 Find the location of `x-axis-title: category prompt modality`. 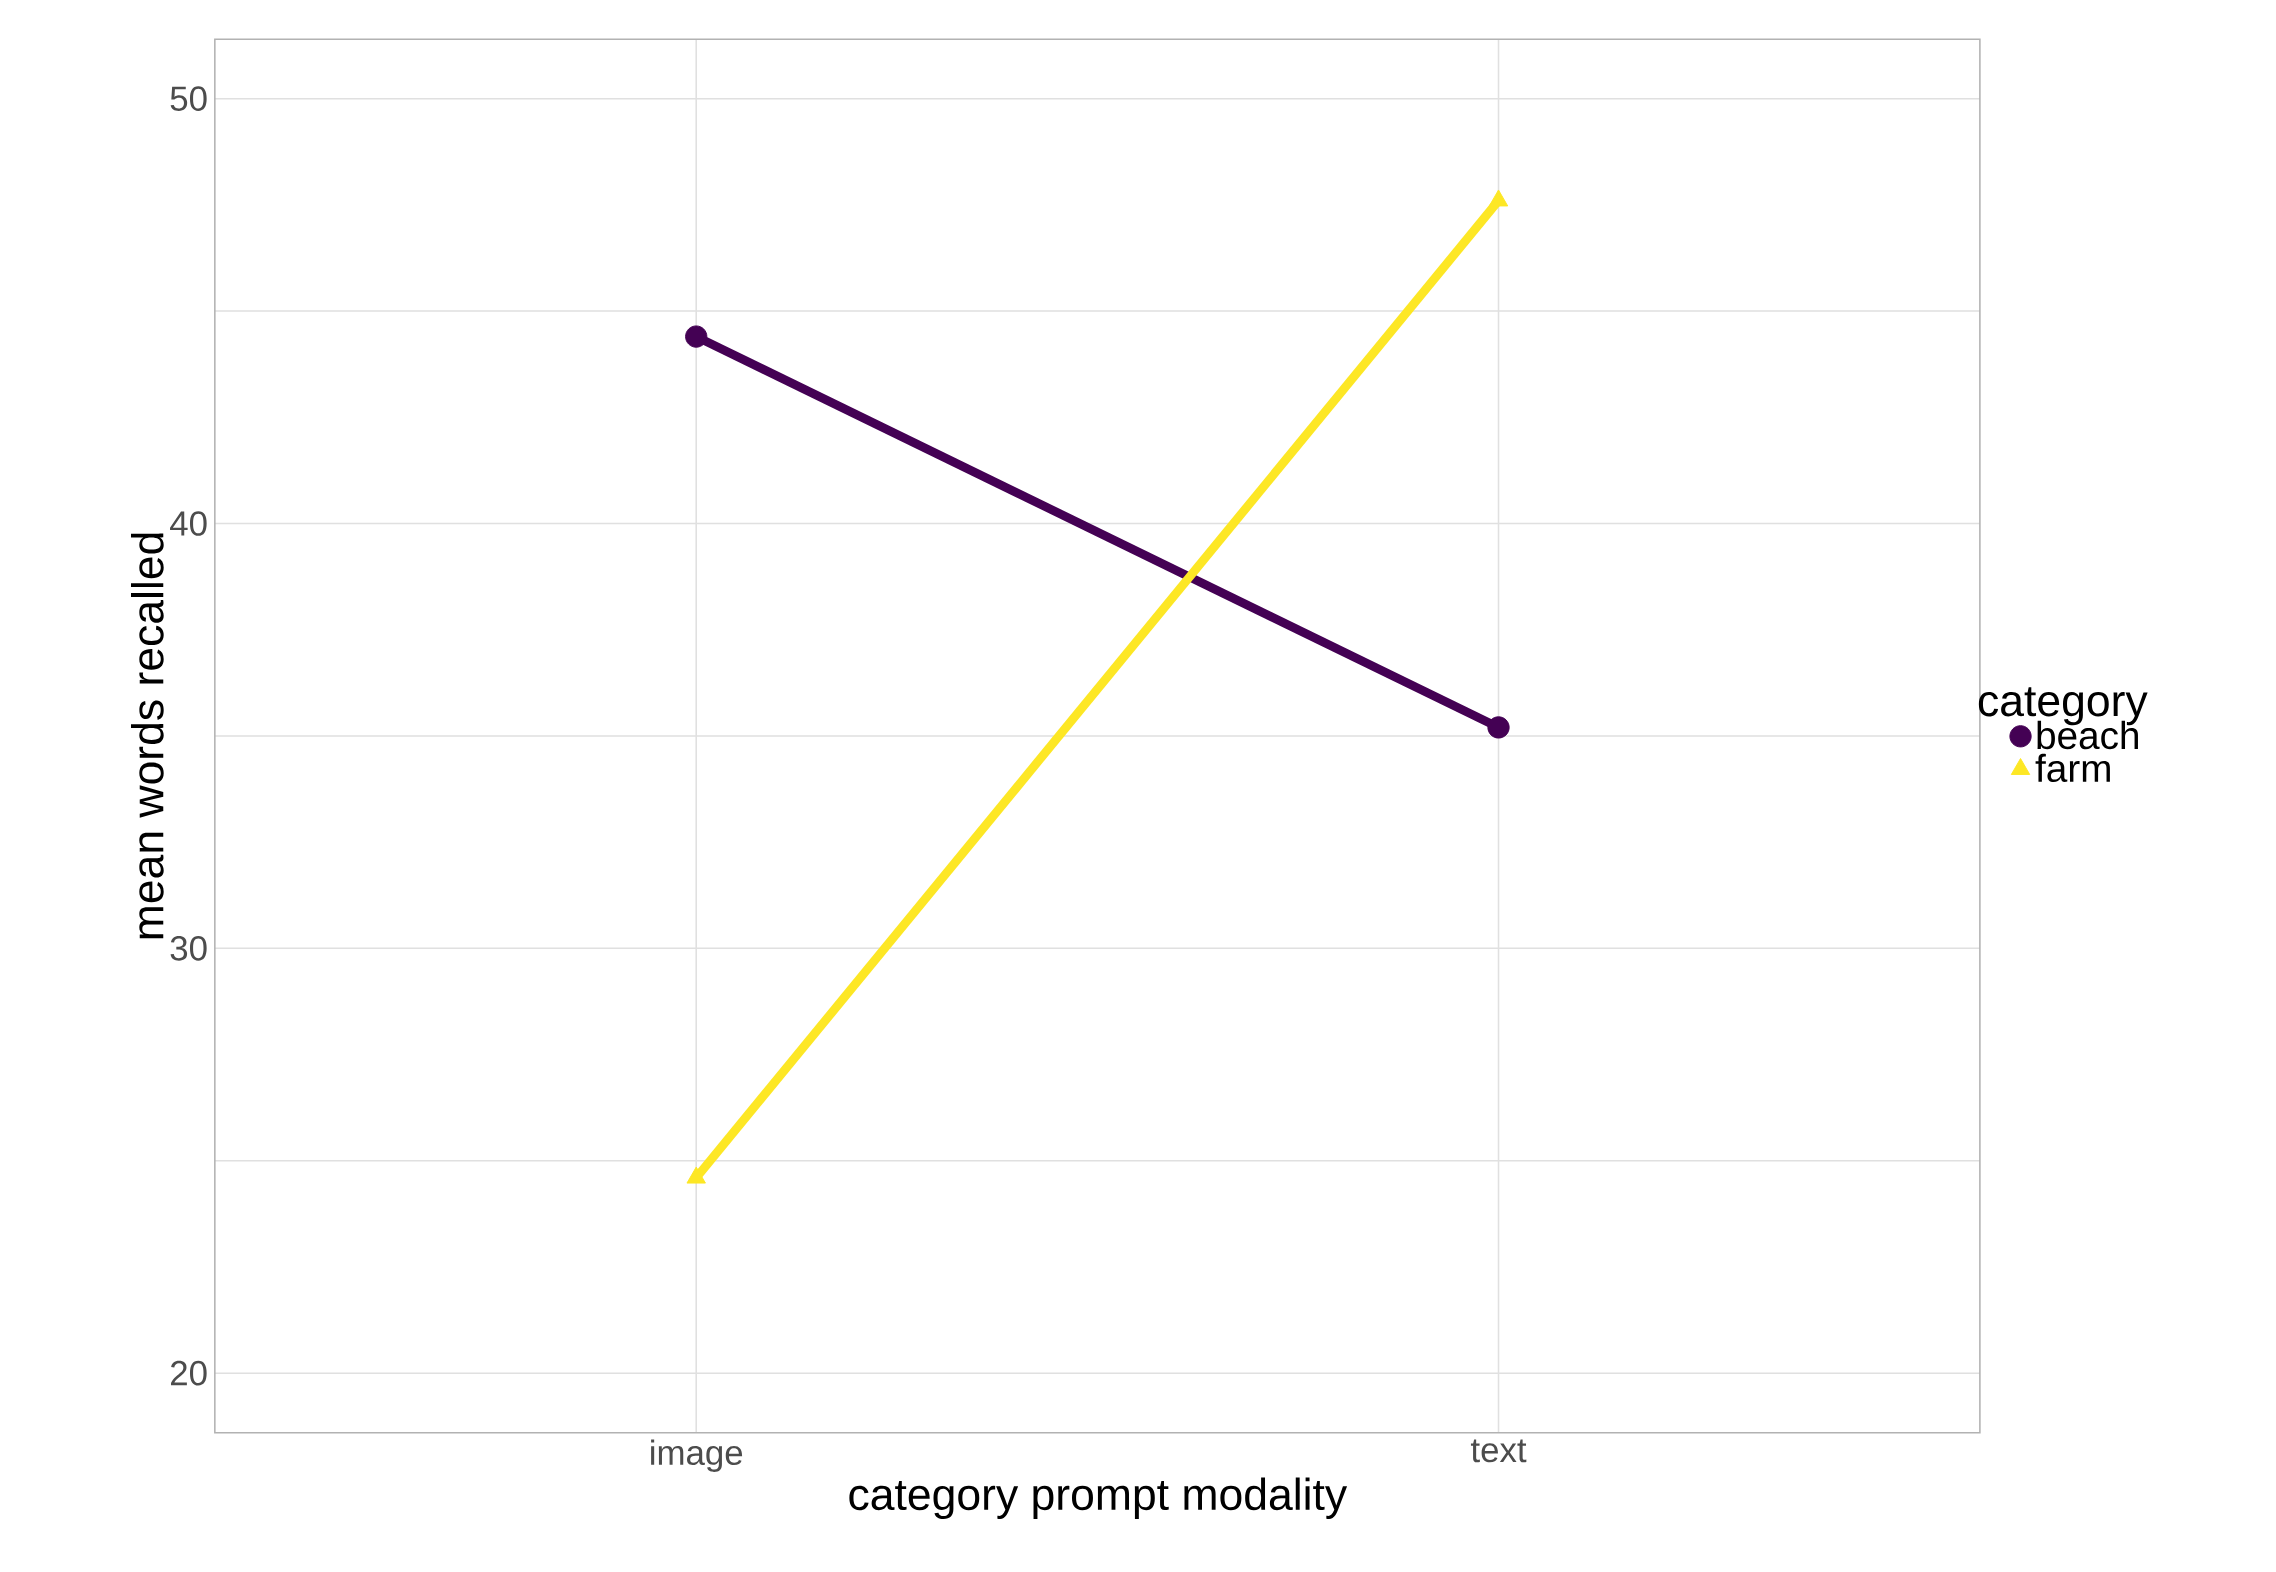

x-axis-title: category prompt modality is located at coordinates (1098, 1498).